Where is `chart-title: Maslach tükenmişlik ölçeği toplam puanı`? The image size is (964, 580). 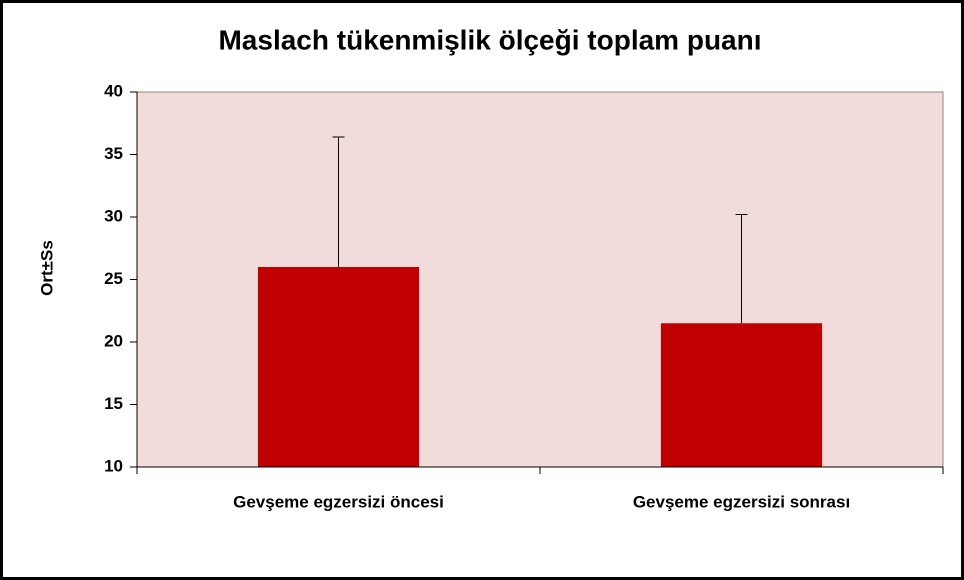
chart-title: Maslach tükenmişlik ölçeği toplam puanı is located at coordinates (489, 39).